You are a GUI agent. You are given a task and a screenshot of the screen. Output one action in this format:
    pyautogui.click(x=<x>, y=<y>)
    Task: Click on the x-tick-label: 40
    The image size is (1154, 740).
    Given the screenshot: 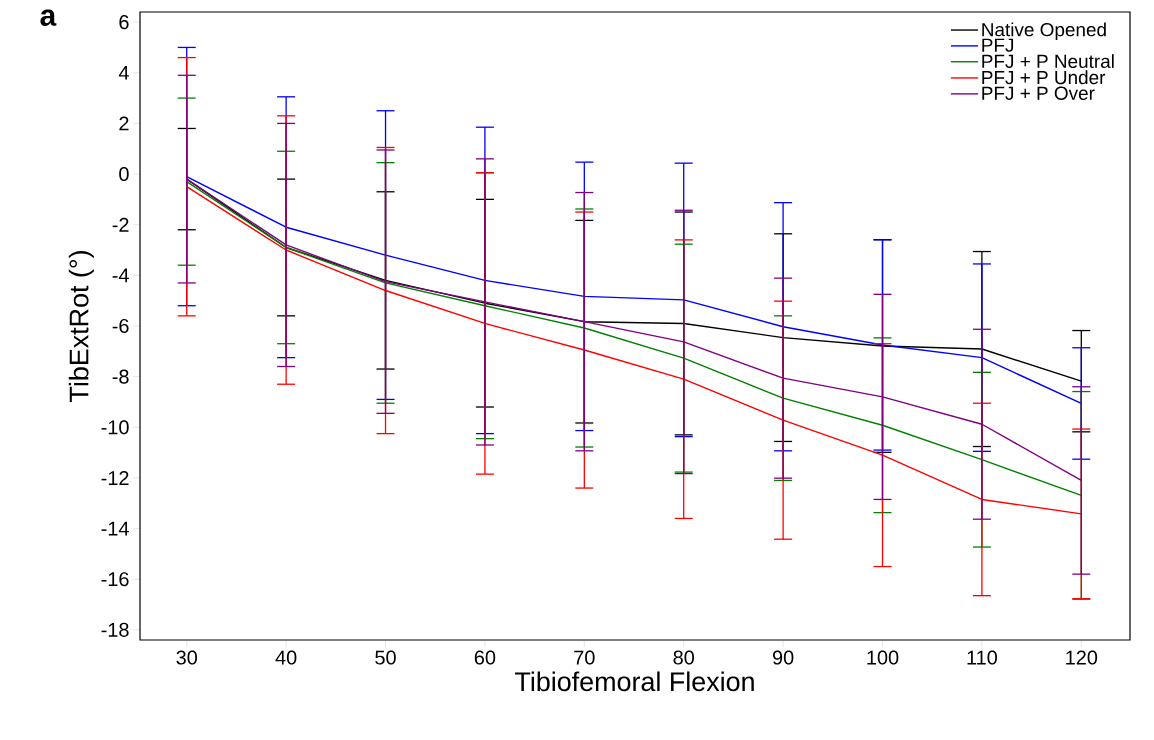 What is the action you would take?
    pyautogui.click(x=286, y=657)
    